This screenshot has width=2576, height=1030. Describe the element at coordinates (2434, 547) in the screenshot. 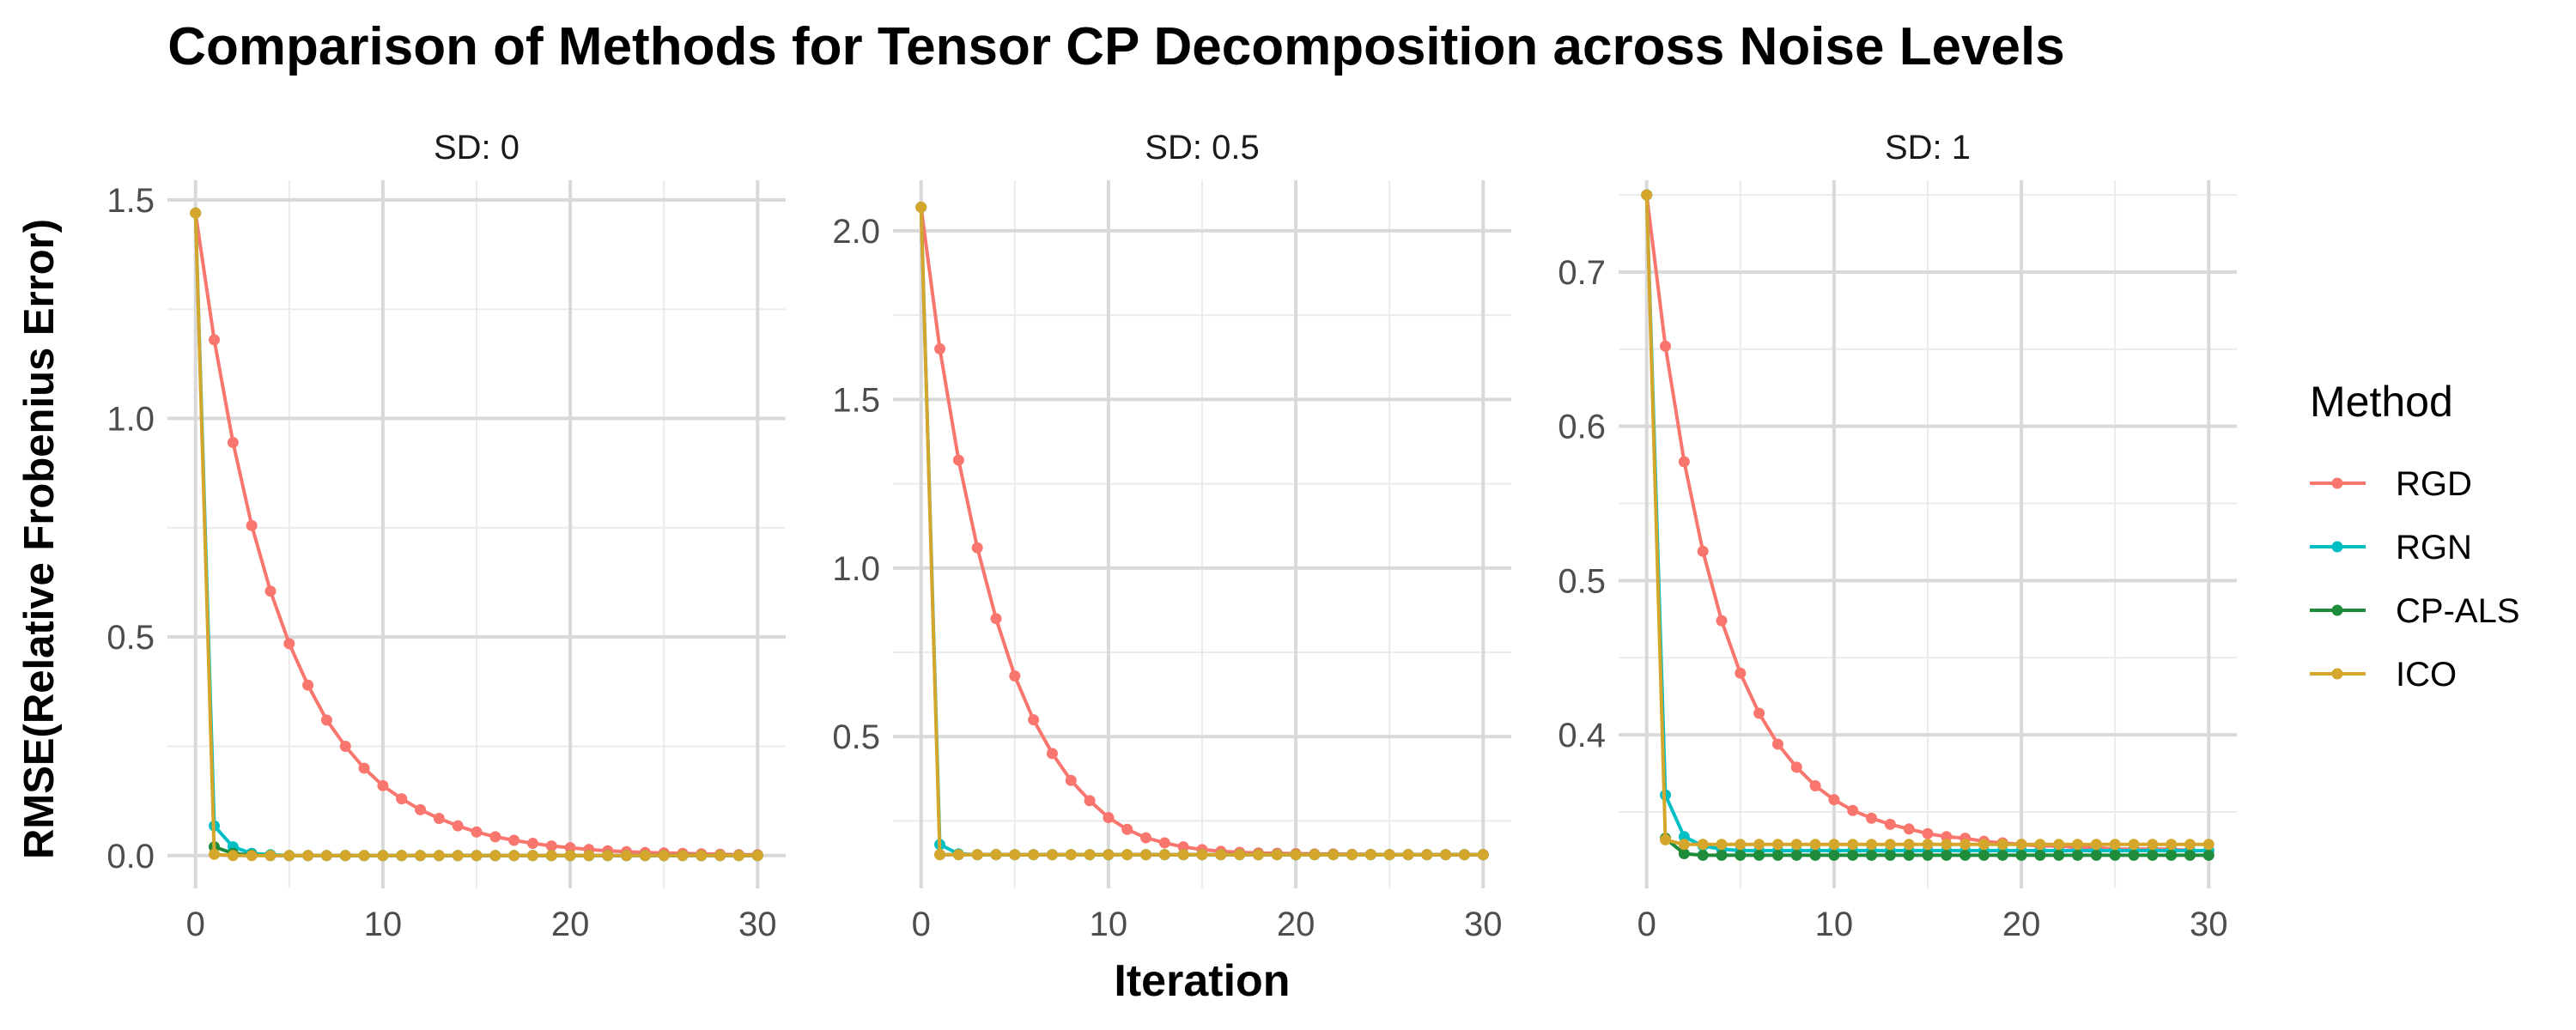

I see `legend-label: RGN` at that location.